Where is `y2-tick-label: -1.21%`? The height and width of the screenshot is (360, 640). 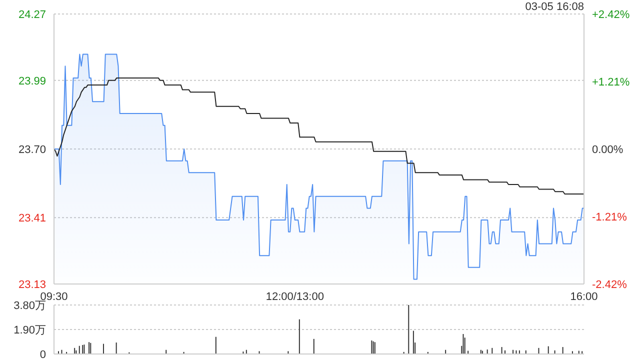
y2-tick-label: -1.21% is located at coordinates (610, 218).